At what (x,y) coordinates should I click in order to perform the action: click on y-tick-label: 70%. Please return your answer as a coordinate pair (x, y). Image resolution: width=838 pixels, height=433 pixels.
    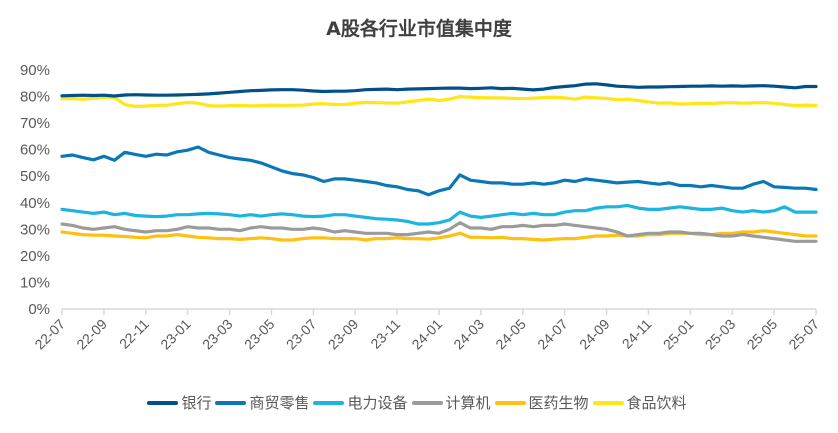
    Looking at the image, I should click on (35, 123).